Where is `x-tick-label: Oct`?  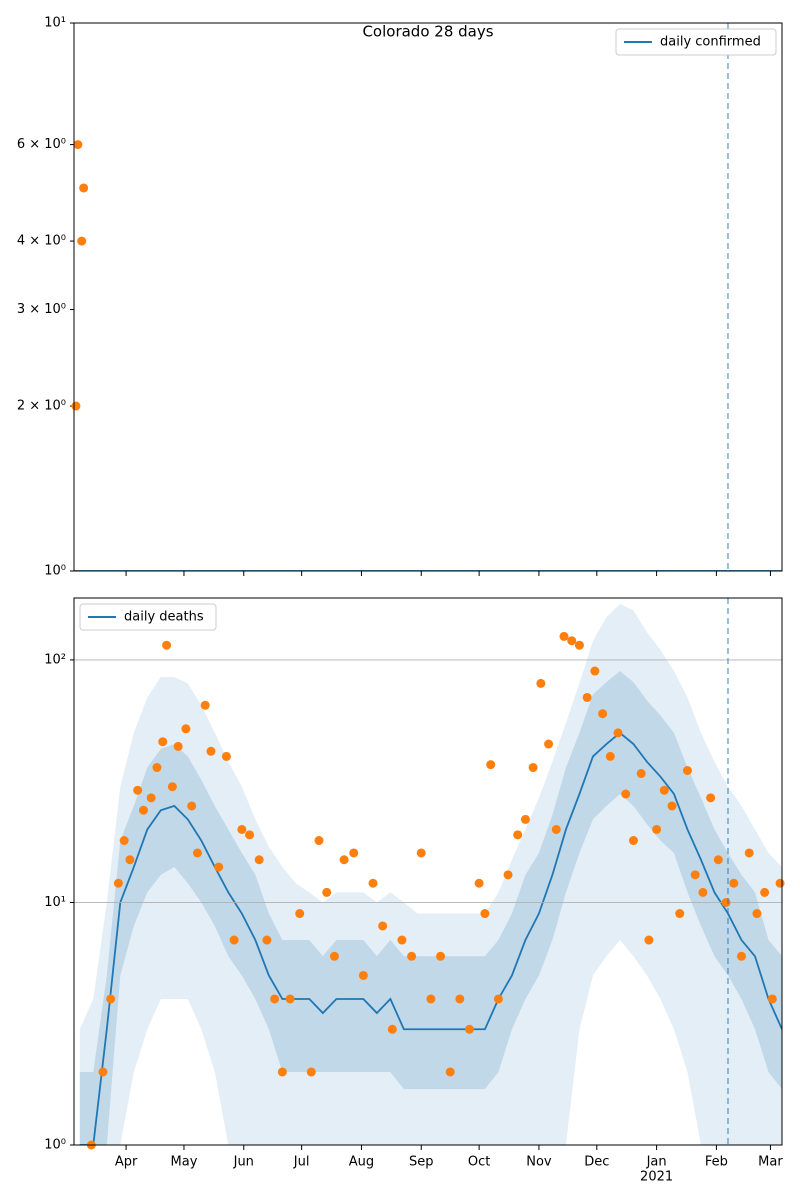
x-tick-label: Oct is located at coordinates (479, 1162).